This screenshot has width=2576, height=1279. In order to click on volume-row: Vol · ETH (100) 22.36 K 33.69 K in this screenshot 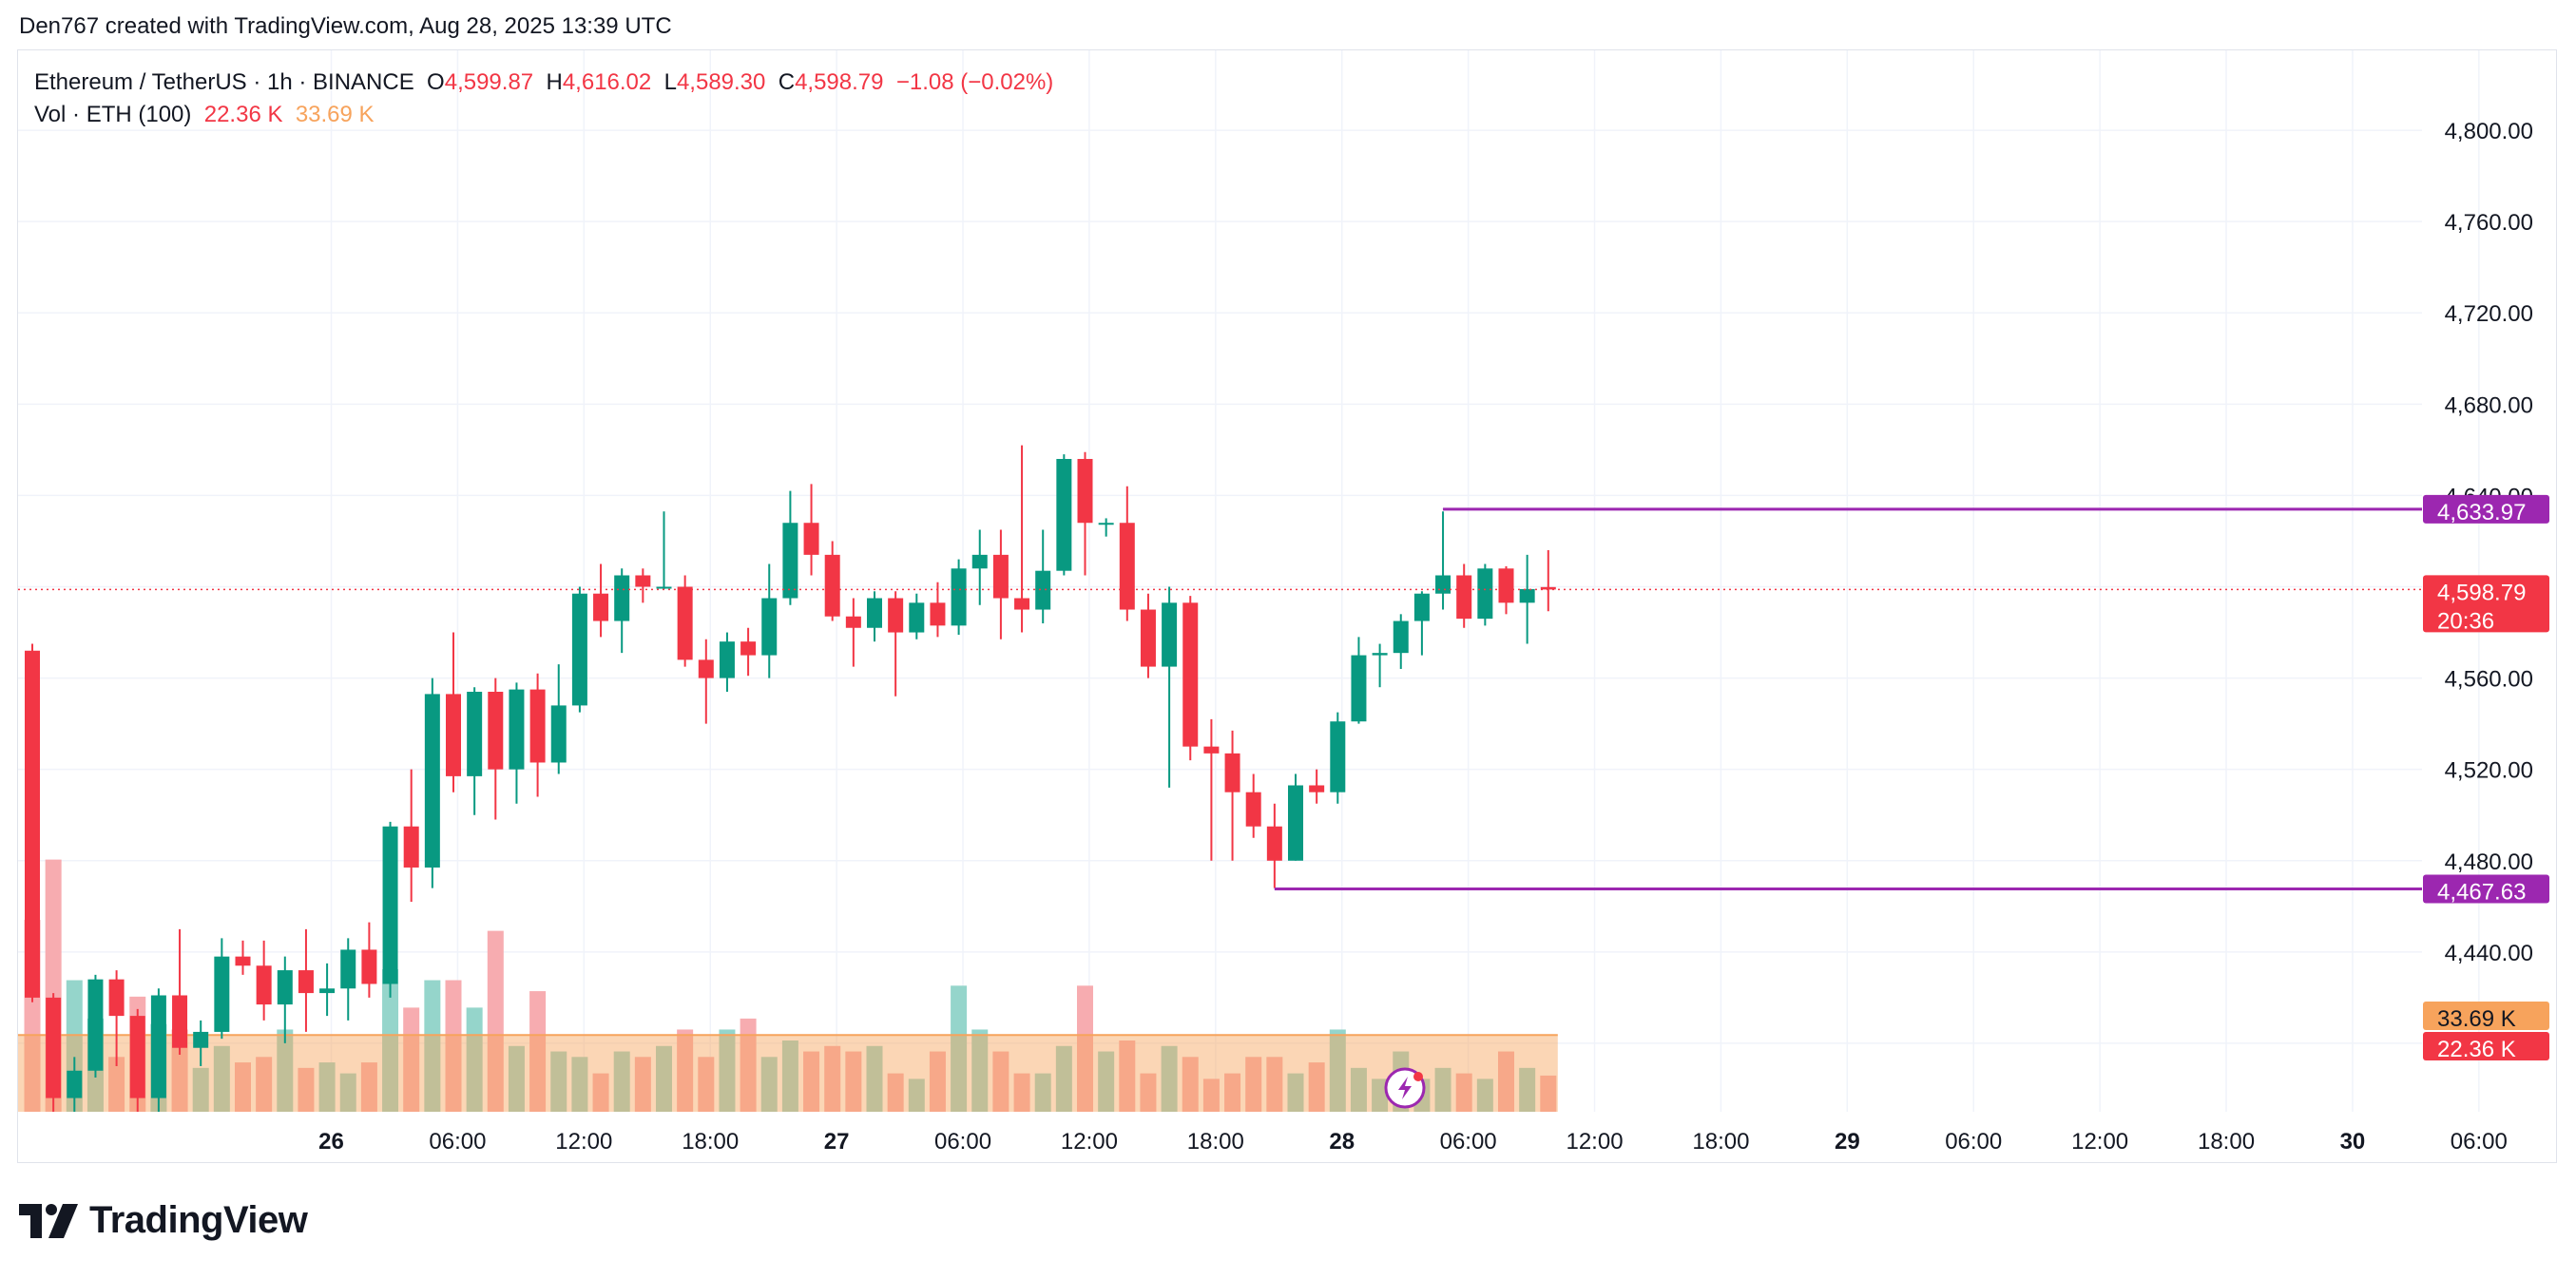, I will do `click(543, 115)`.